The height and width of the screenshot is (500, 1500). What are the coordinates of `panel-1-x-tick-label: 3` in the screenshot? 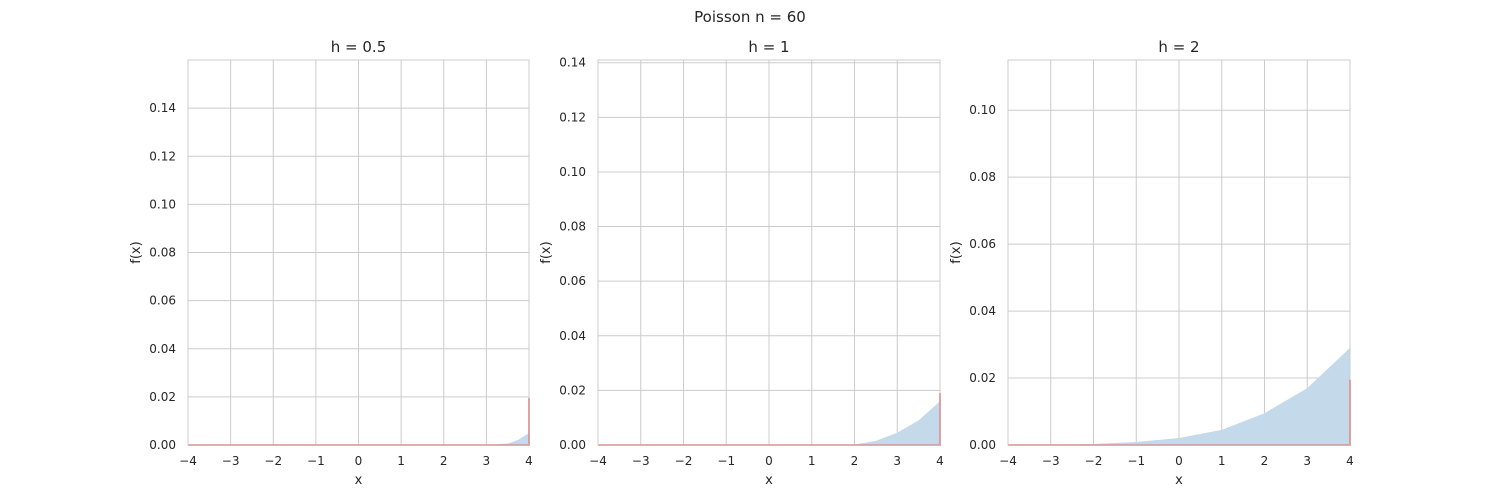 It's located at (487, 461).